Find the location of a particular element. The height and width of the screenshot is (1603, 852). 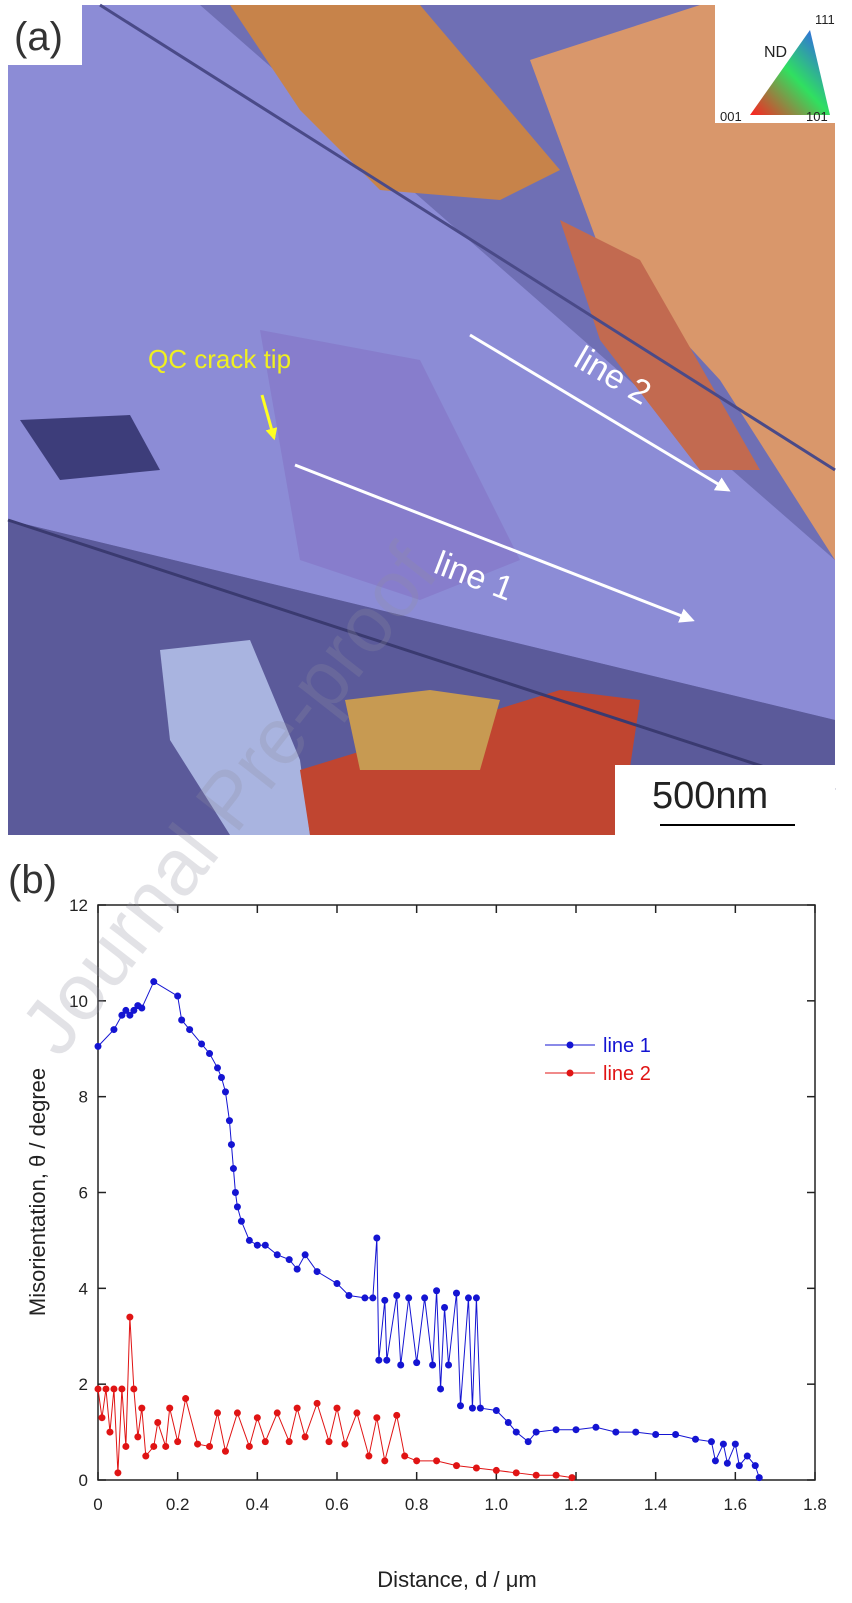

y-tick-label: 0 is located at coordinates (83, 1480).